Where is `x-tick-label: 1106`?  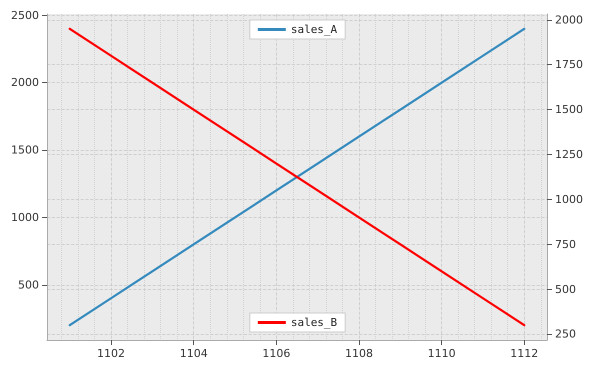
x-tick-label: 1106 is located at coordinates (276, 353).